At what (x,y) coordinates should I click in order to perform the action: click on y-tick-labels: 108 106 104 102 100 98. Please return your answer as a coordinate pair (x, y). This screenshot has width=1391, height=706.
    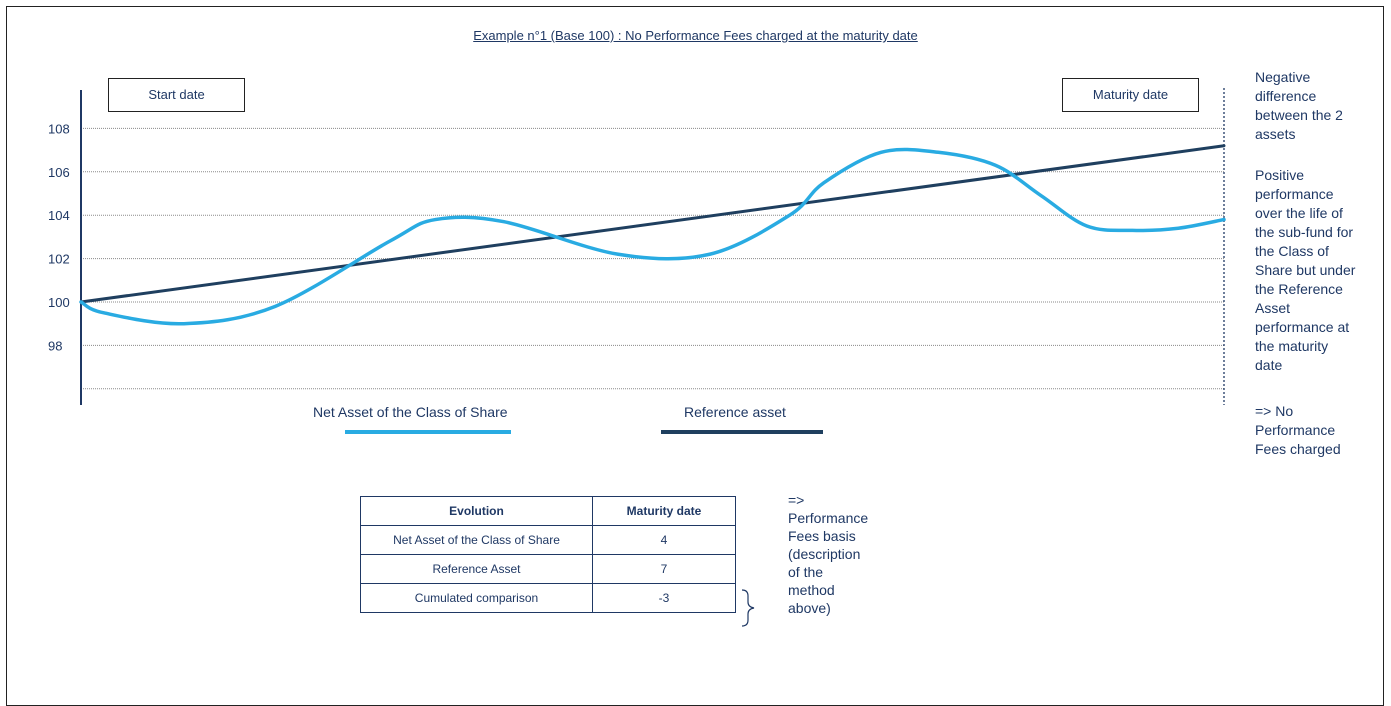
    Looking at the image, I should click on (59, 237).